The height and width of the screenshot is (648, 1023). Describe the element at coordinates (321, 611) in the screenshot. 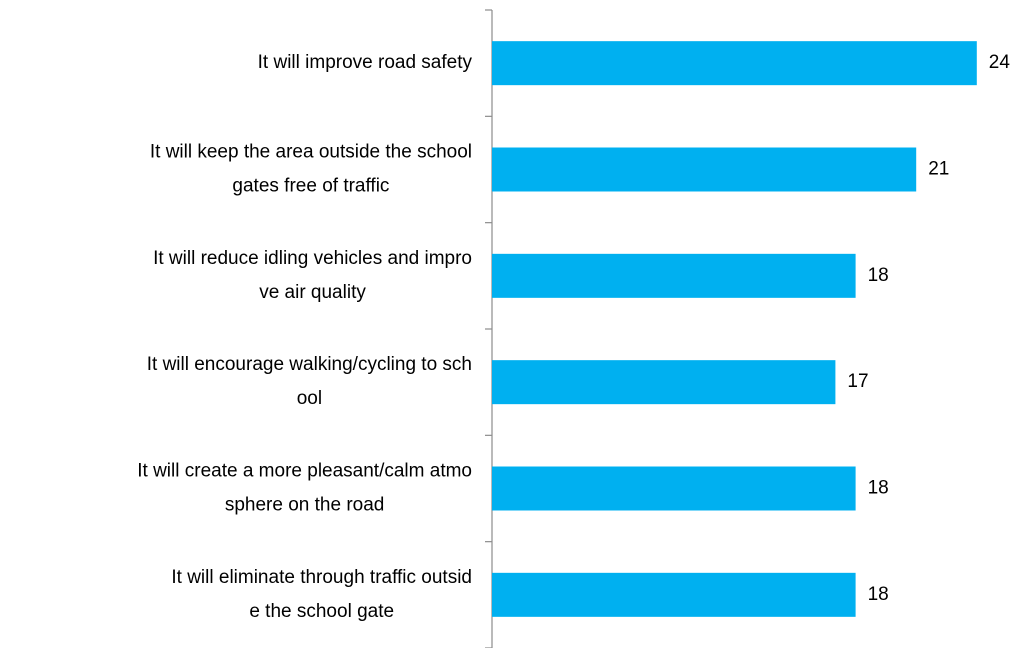

I see `category-label: e the school gate` at that location.